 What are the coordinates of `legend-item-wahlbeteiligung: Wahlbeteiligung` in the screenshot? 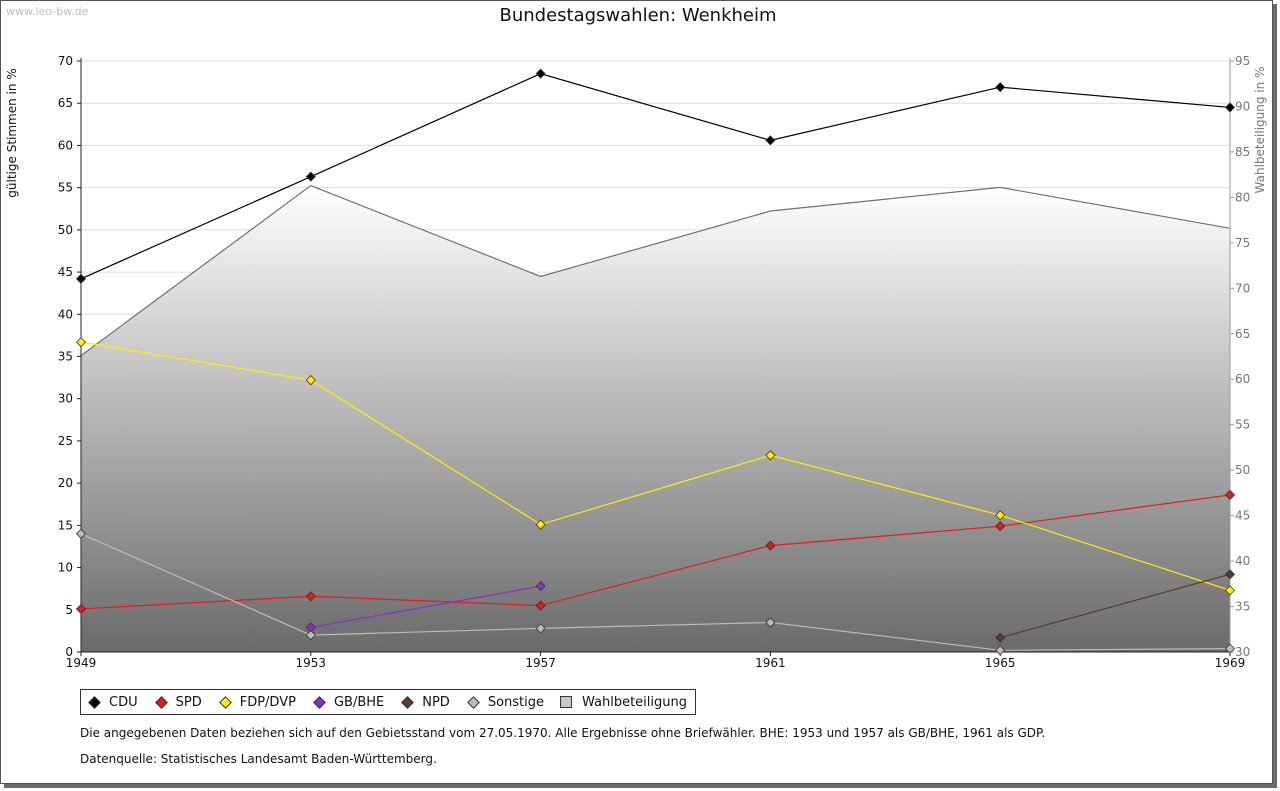 It's located at (623, 702).